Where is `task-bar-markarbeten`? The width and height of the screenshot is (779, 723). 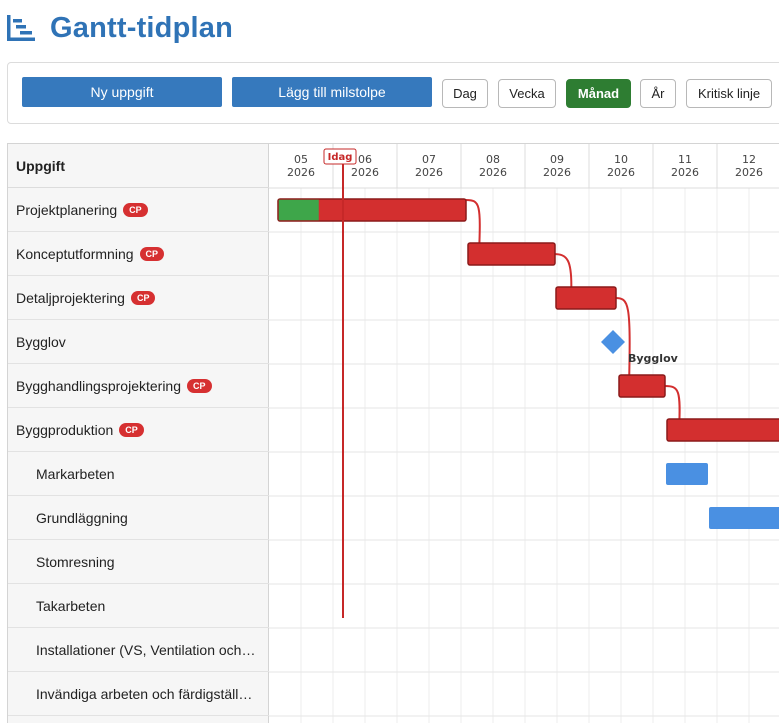
task-bar-markarbeten is located at coordinates (687, 474).